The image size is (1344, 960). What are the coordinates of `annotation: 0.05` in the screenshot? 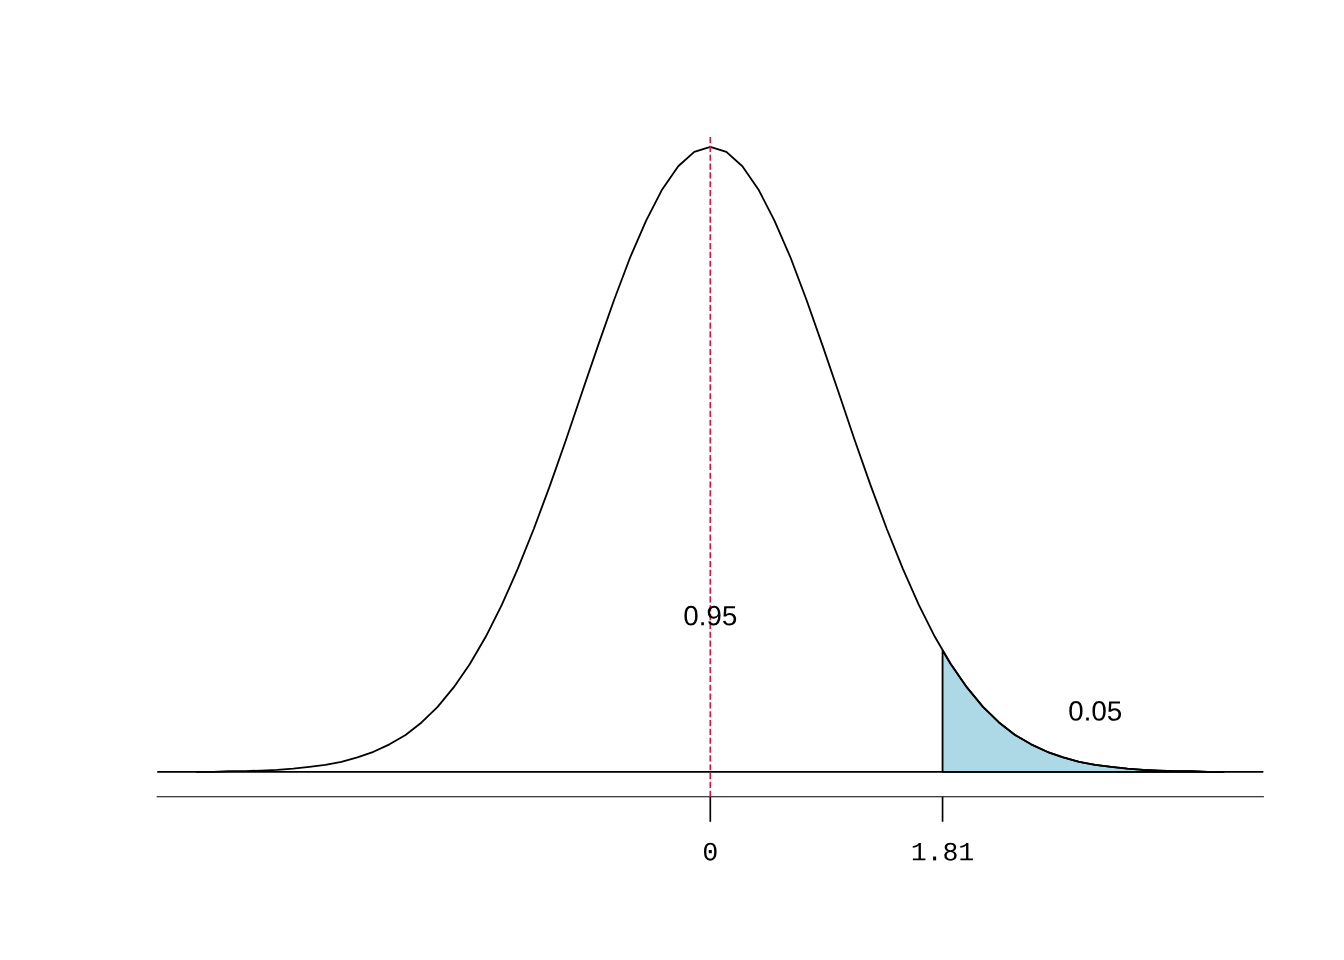 It's located at (1095, 711).